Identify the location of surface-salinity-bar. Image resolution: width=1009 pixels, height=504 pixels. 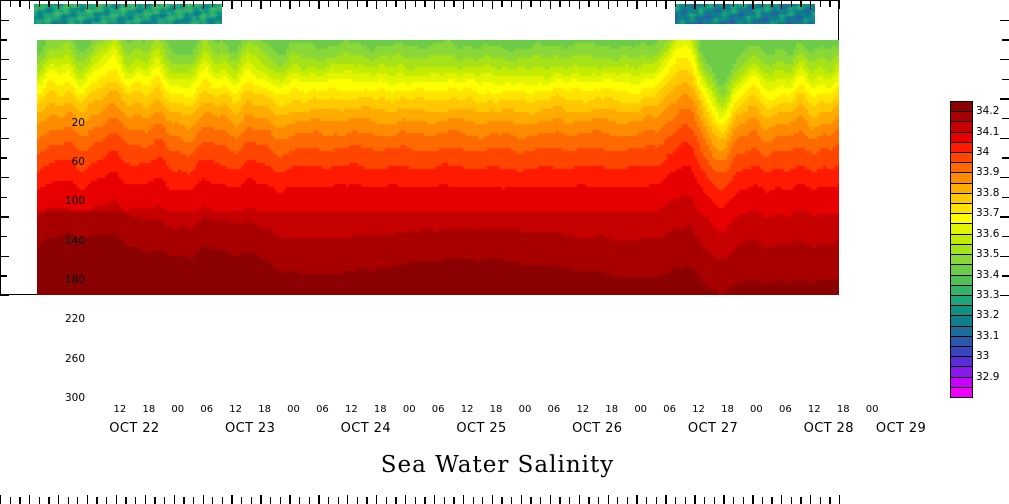
(745, 14).